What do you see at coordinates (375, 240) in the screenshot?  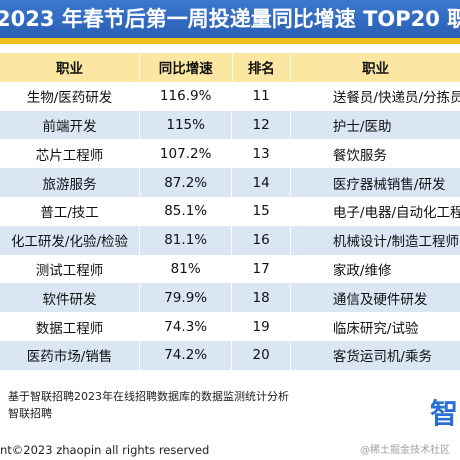 I see `job-cell: 机械设计/制造工程师` at bounding box center [375, 240].